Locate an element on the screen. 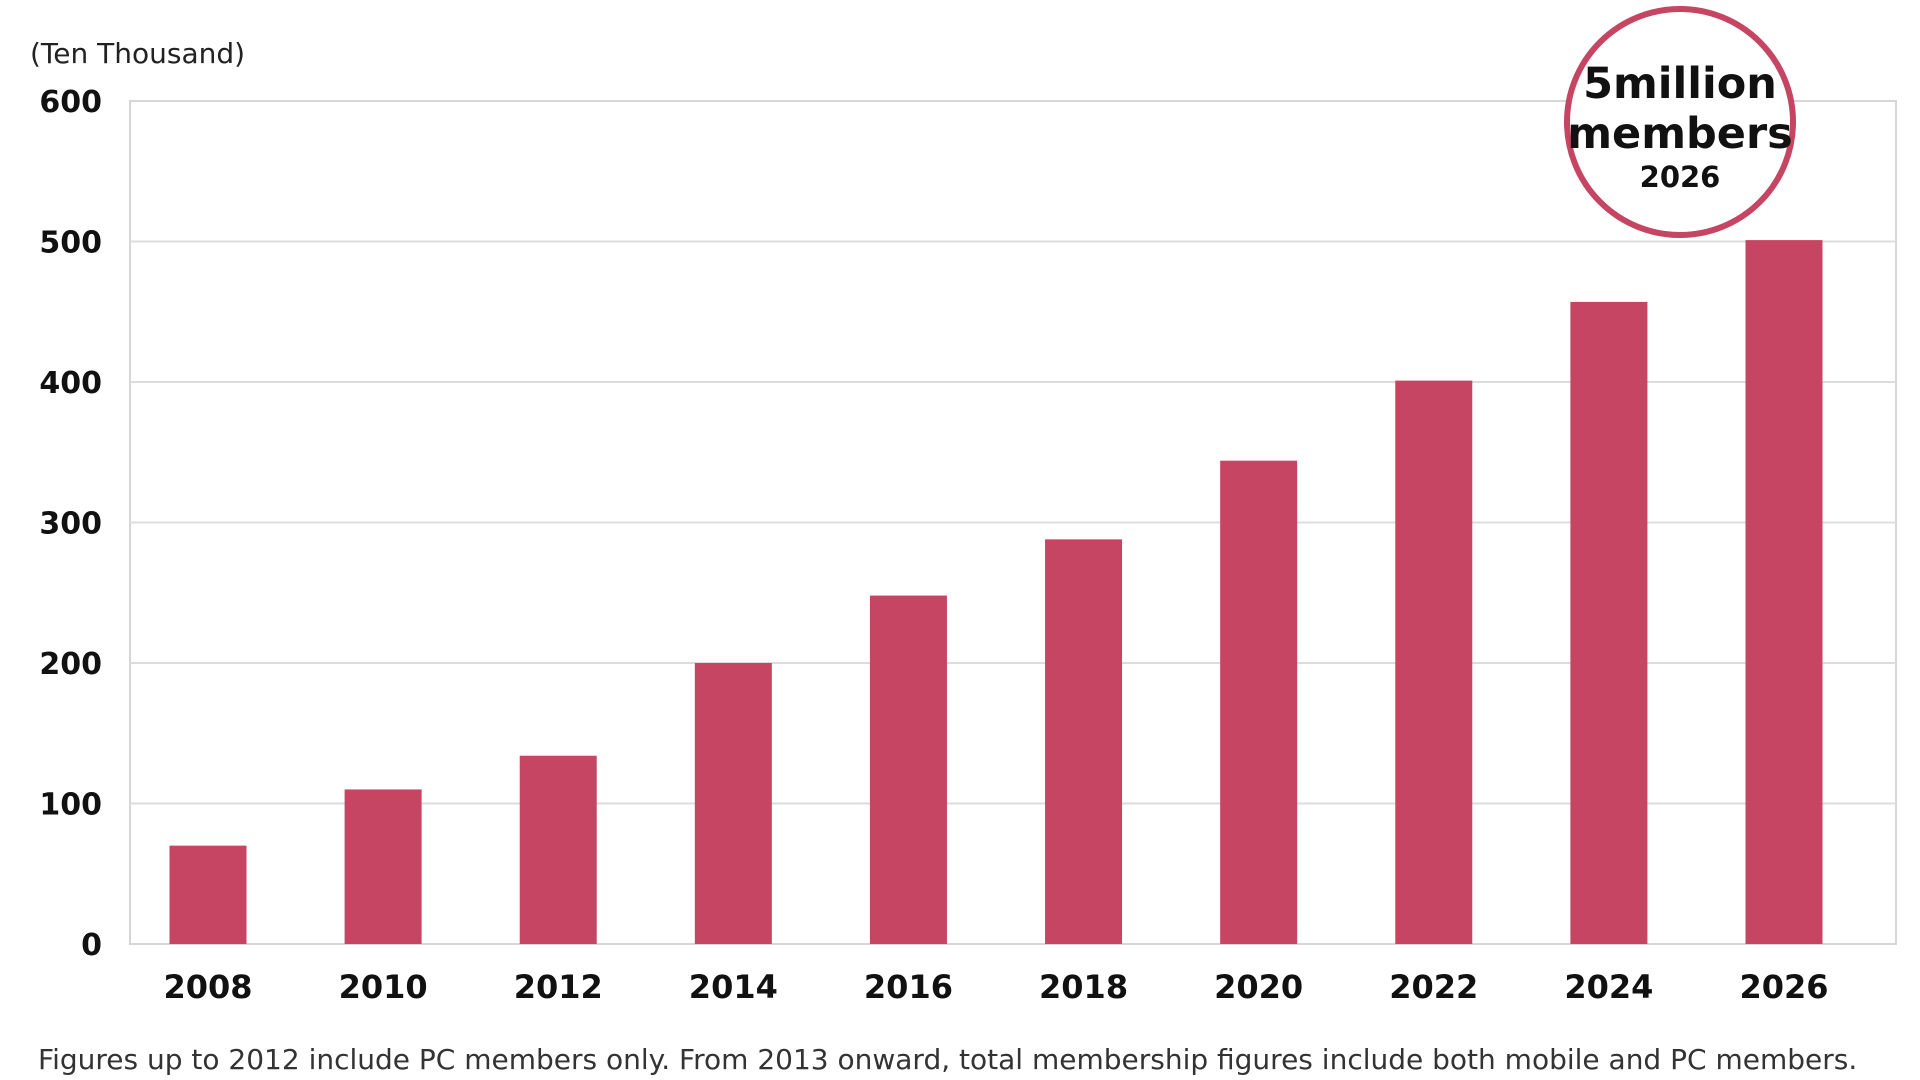 This screenshot has width=1920, height=1080. x-tick-label: 2012 is located at coordinates (558, 987).